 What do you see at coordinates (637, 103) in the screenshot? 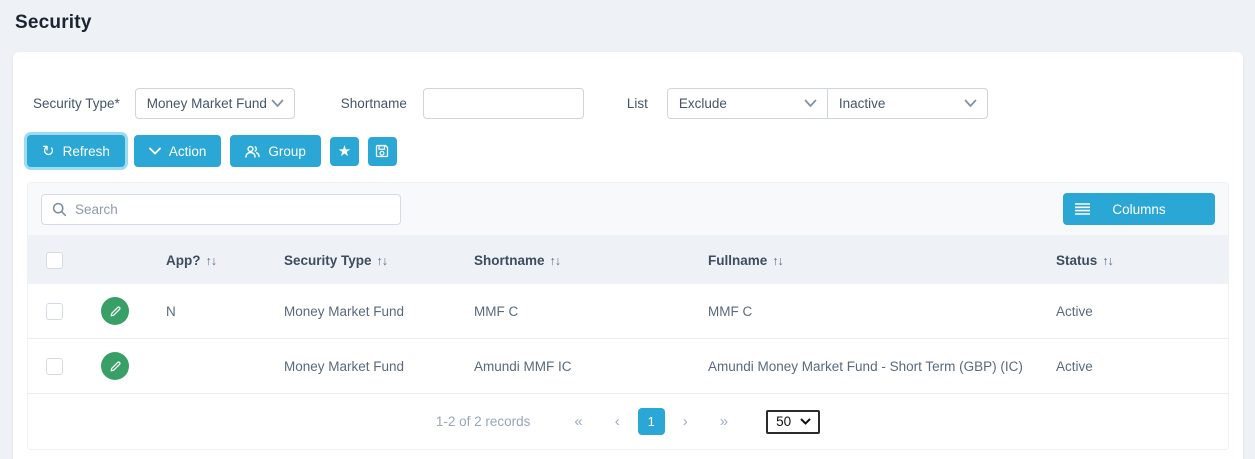
I see `list-label: List` at bounding box center [637, 103].